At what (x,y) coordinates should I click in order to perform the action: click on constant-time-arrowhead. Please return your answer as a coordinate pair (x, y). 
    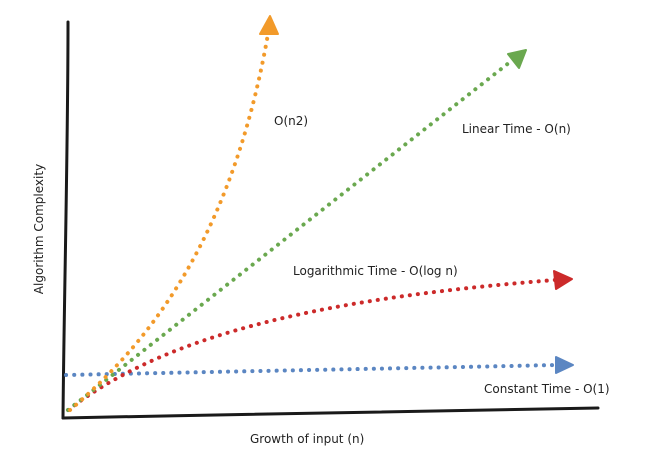
    Looking at the image, I should click on (564, 365).